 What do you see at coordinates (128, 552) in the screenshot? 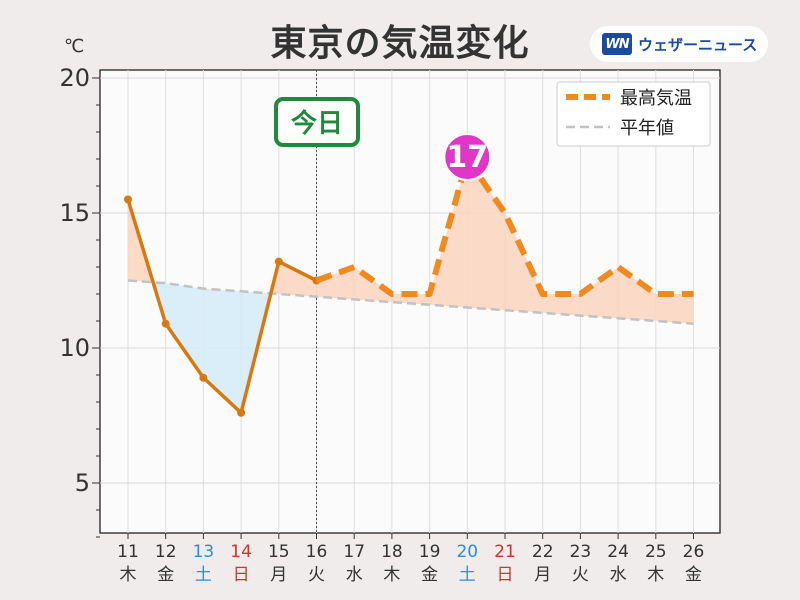
I see `x-tick-label-day: 11` at bounding box center [128, 552].